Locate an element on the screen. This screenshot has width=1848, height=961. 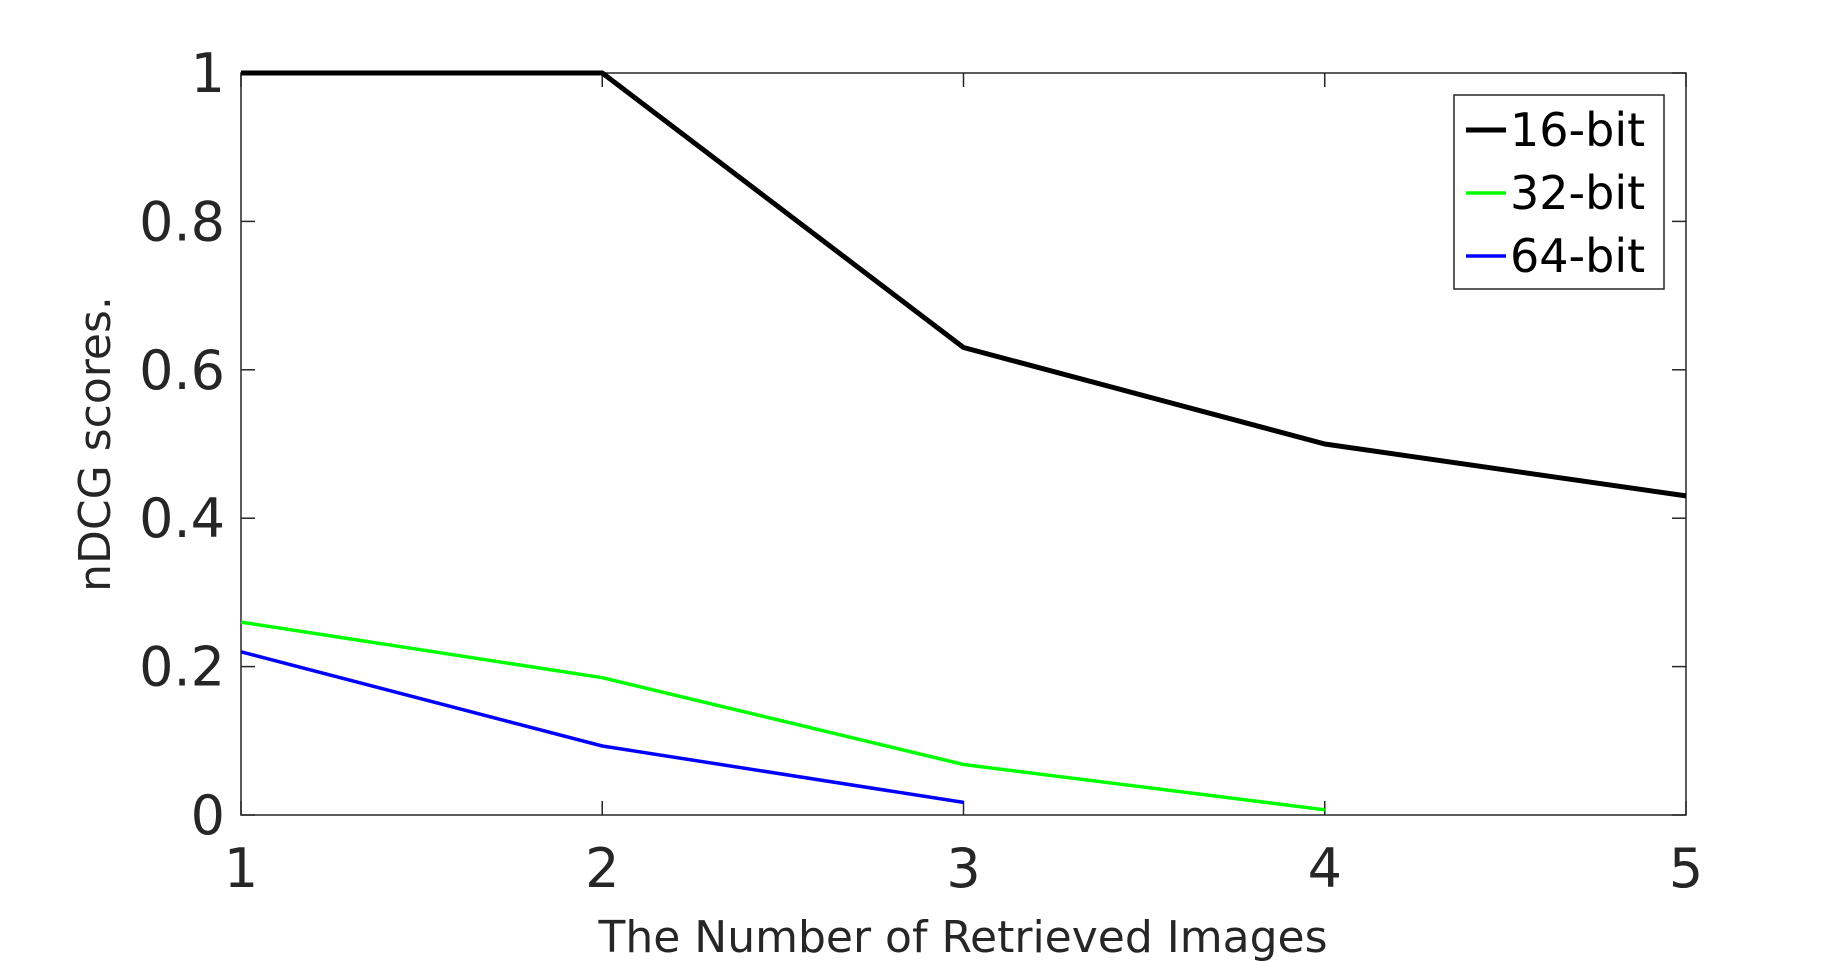
y-axis-title: nDCG scores. is located at coordinates (95, 444).